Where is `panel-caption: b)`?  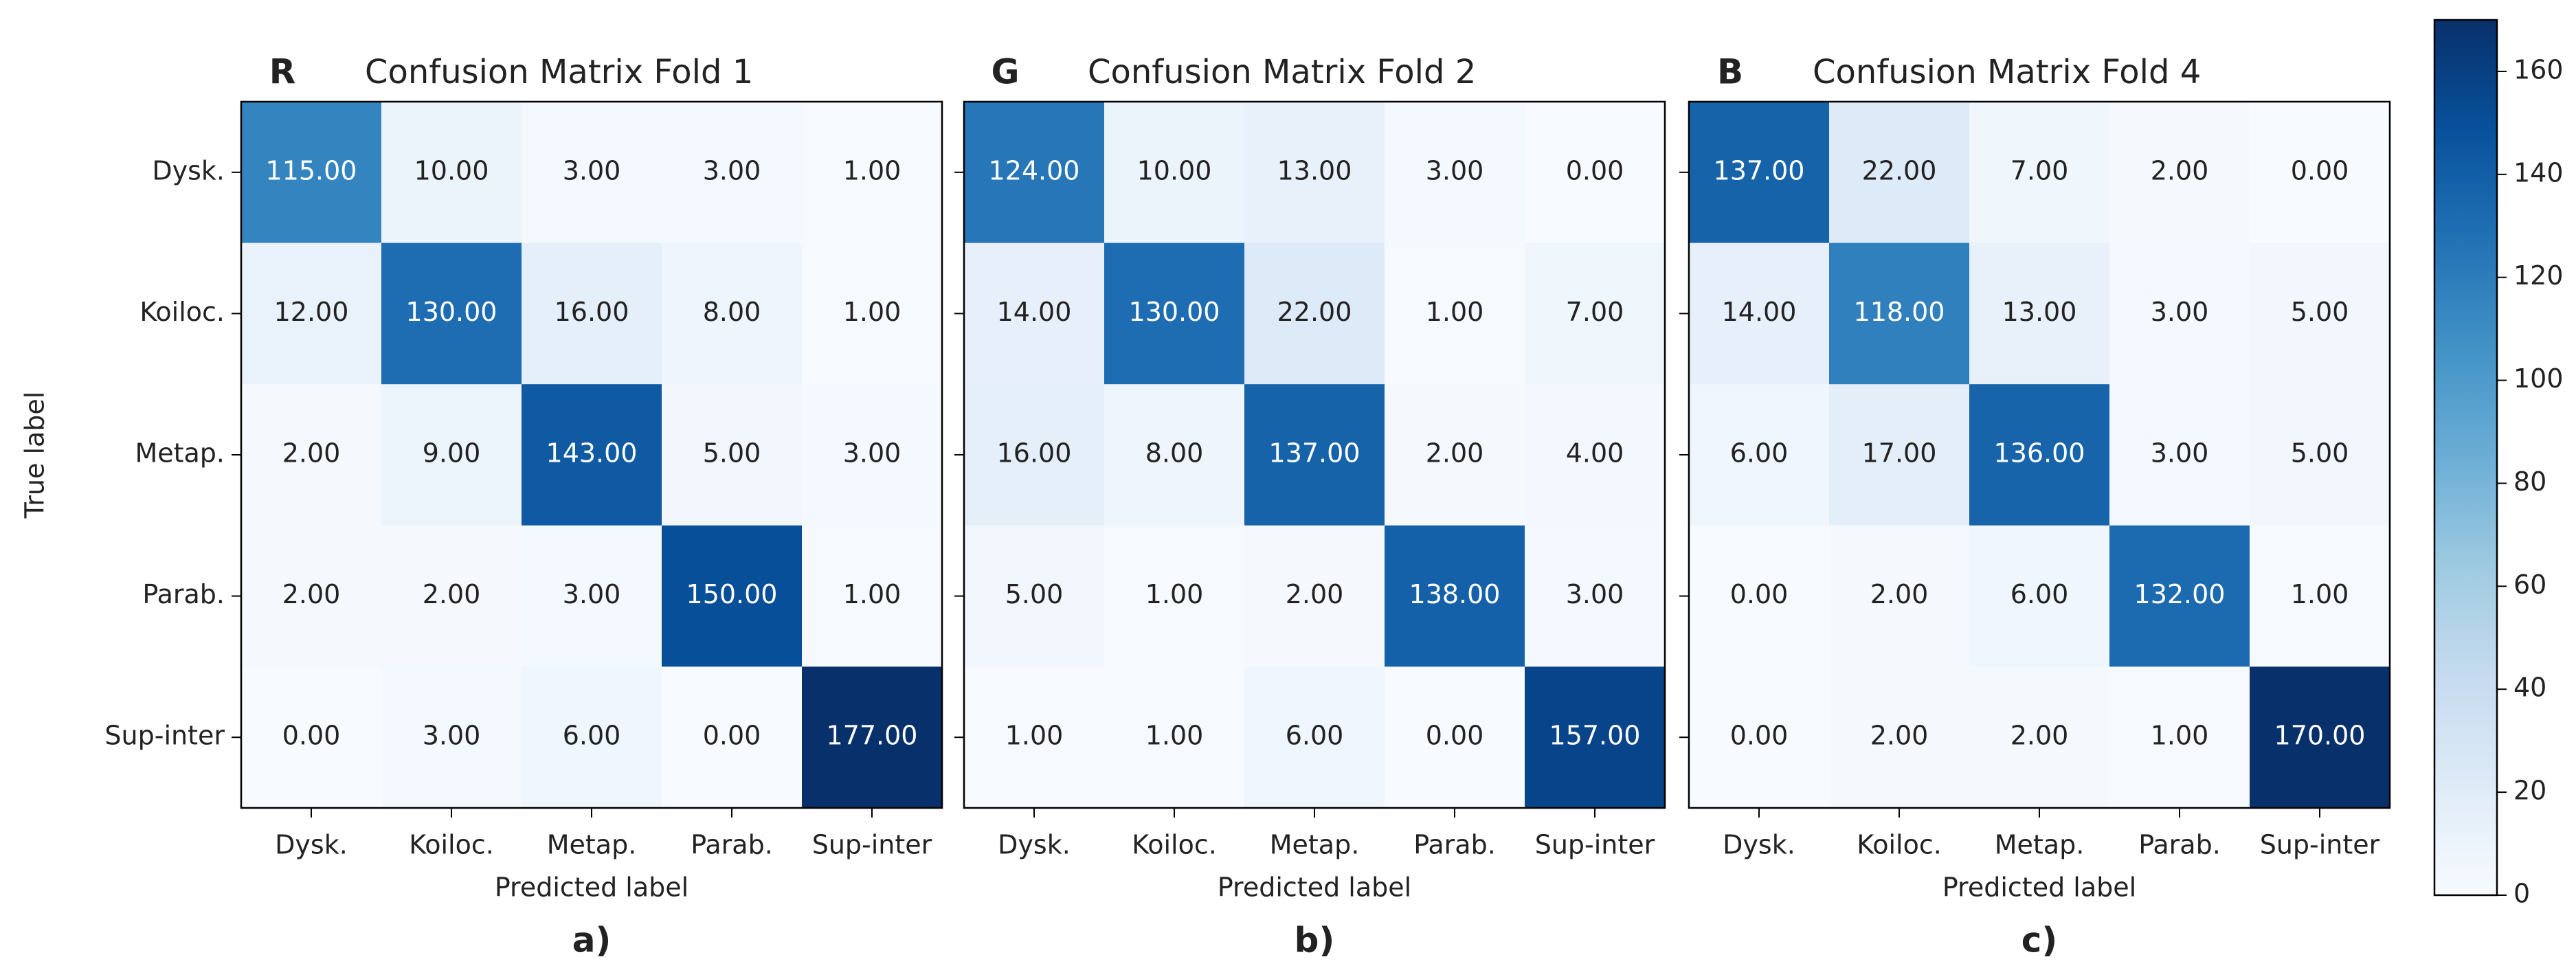
panel-caption: b) is located at coordinates (1315, 941).